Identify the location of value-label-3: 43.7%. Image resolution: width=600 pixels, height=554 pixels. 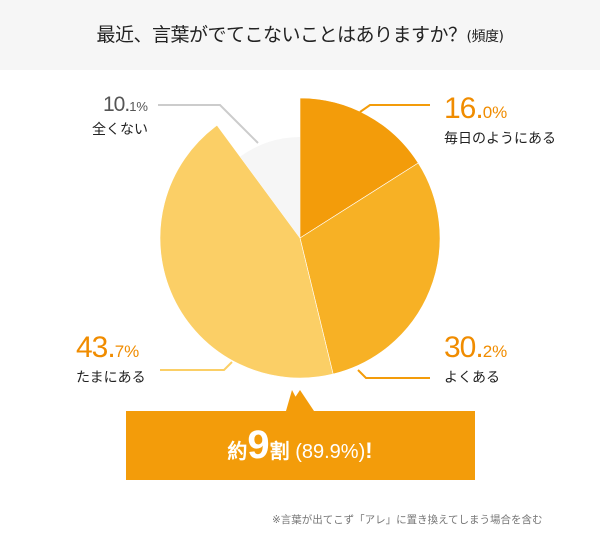
(107, 347).